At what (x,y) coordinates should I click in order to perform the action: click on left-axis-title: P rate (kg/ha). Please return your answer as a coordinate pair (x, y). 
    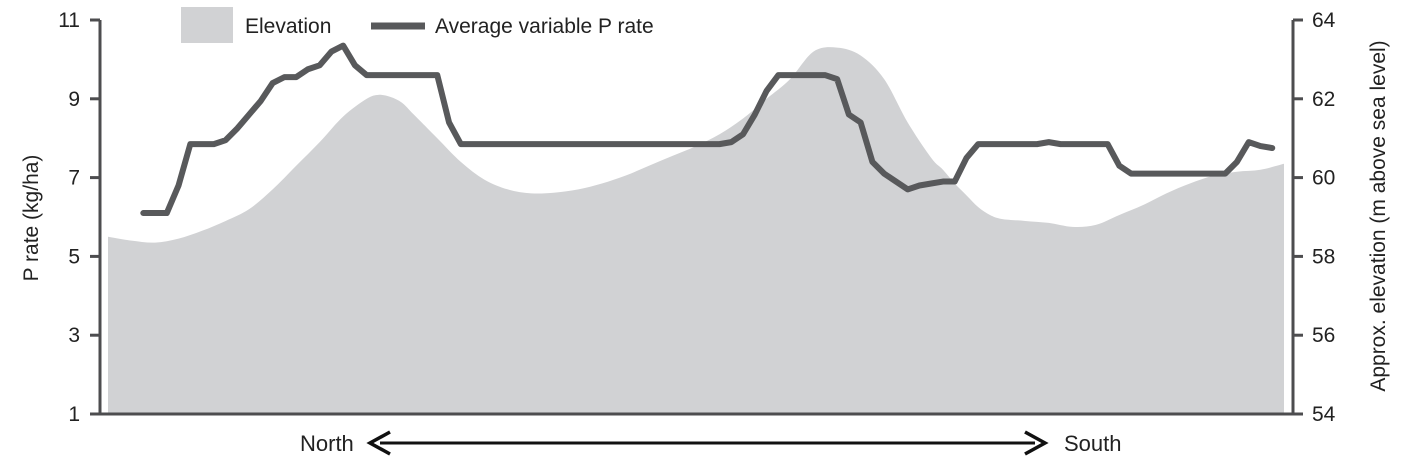
    Looking at the image, I should click on (31, 218).